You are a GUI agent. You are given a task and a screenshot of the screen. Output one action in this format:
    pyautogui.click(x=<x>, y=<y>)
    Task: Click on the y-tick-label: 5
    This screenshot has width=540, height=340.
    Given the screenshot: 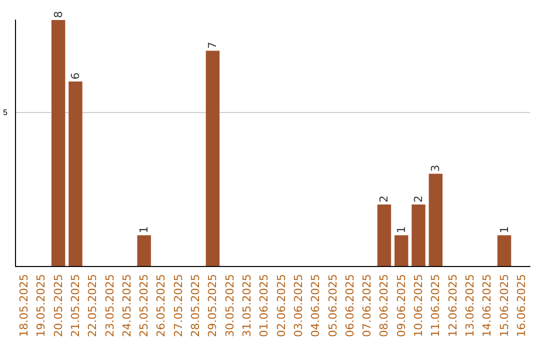 What is the action you would take?
    pyautogui.click(x=5, y=112)
    